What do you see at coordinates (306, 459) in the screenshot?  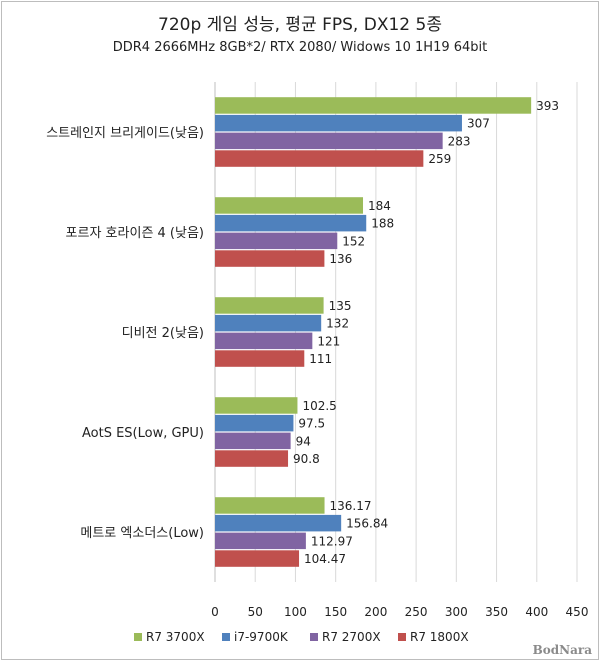 I see `data-label: 90.8` at bounding box center [306, 459].